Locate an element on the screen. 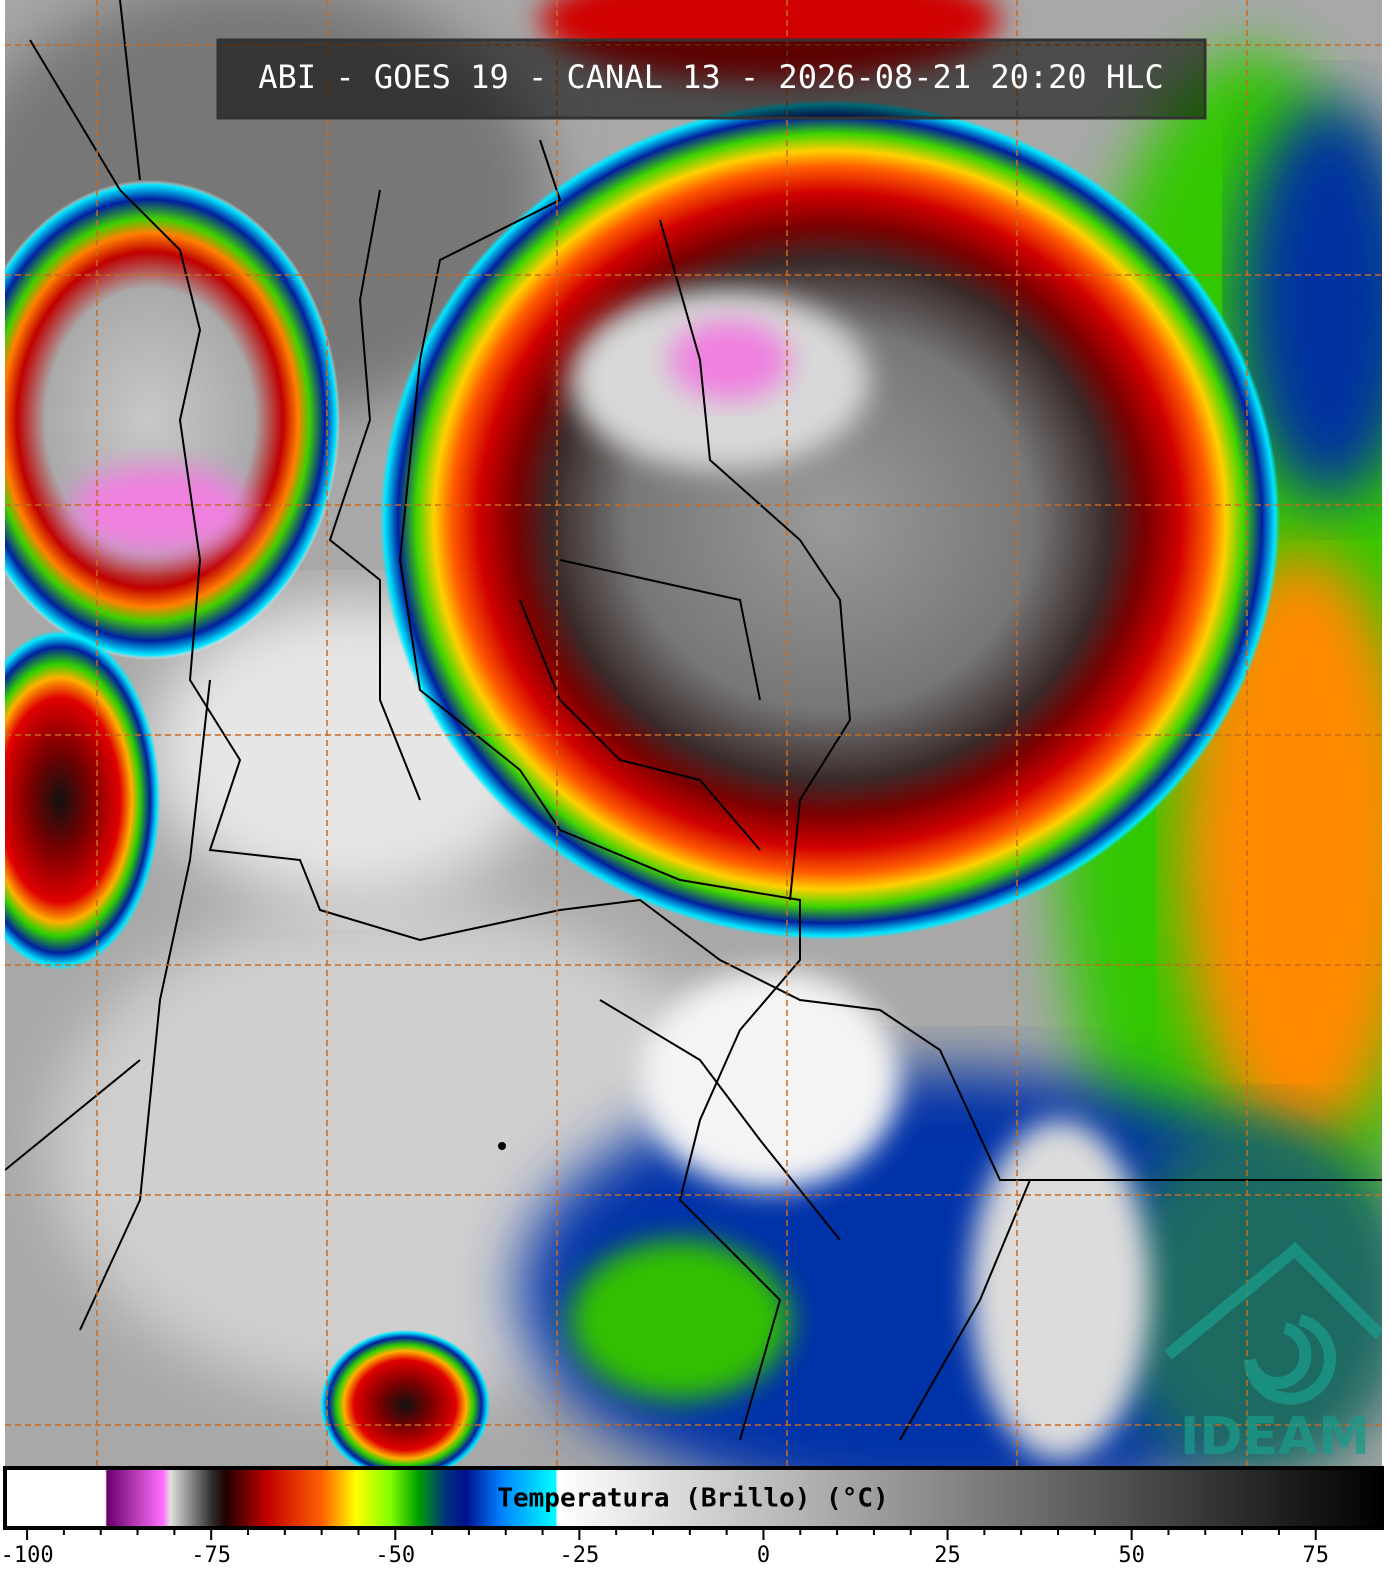 This screenshot has width=1390, height=1577. logo-text: IDEAM is located at coordinates (1275, 1437).